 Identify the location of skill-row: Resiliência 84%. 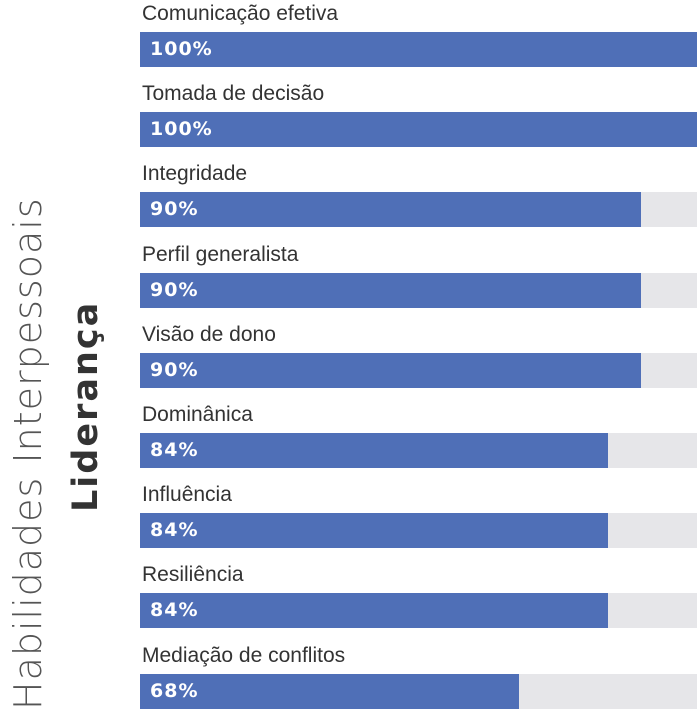
(418, 601).